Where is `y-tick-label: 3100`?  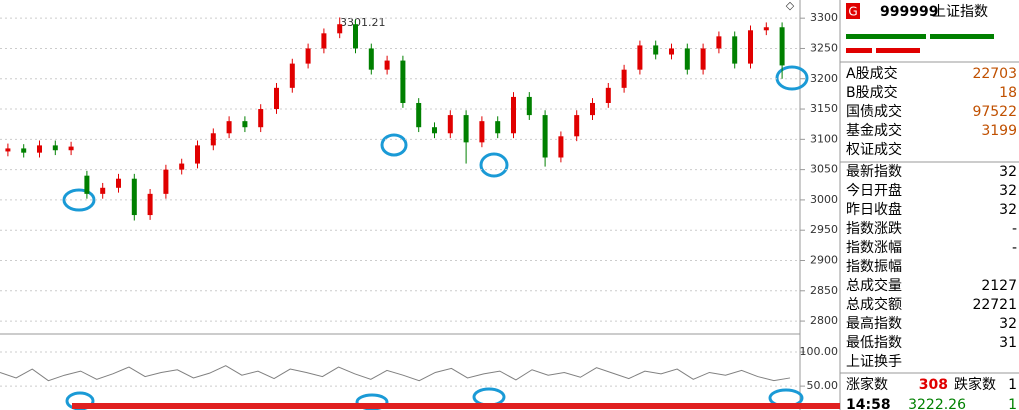
y-tick-label: 3100 is located at coordinates (824, 138).